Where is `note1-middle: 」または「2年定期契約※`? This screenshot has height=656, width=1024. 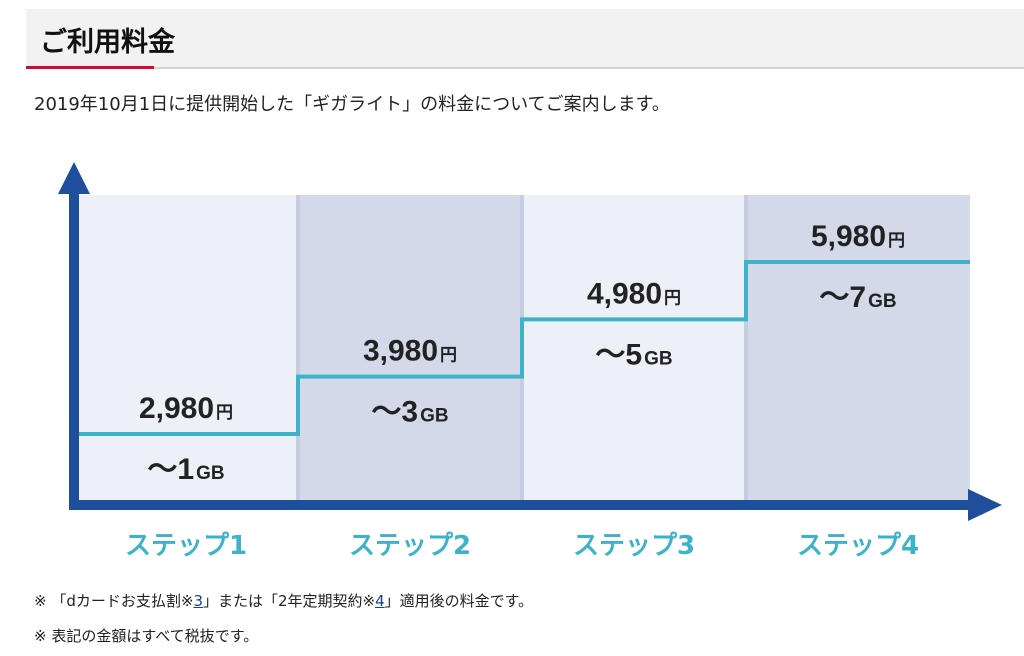
note1-middle: 」または「2年定期契約※ is located at coordinates (289, 601).